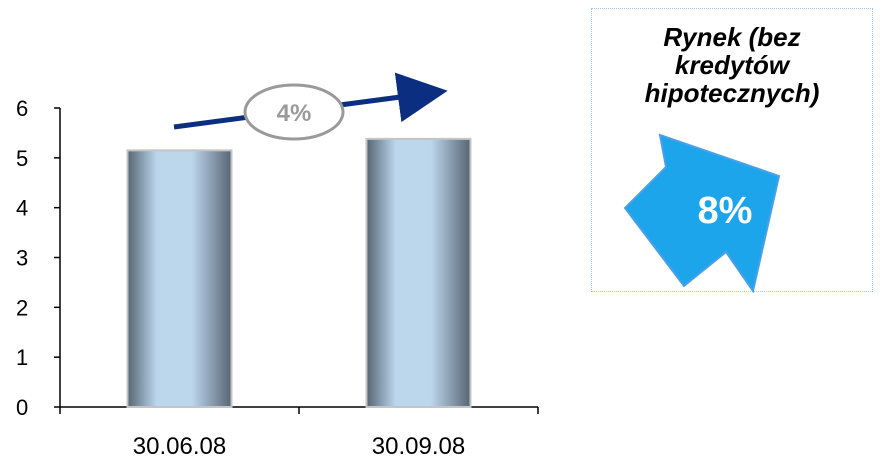 This screenshot has width=882, height=459. What do you see at coordinates (22, 307) in the screenshot?
I see `y-tick-label: 2` at bounding box center [22, 307].